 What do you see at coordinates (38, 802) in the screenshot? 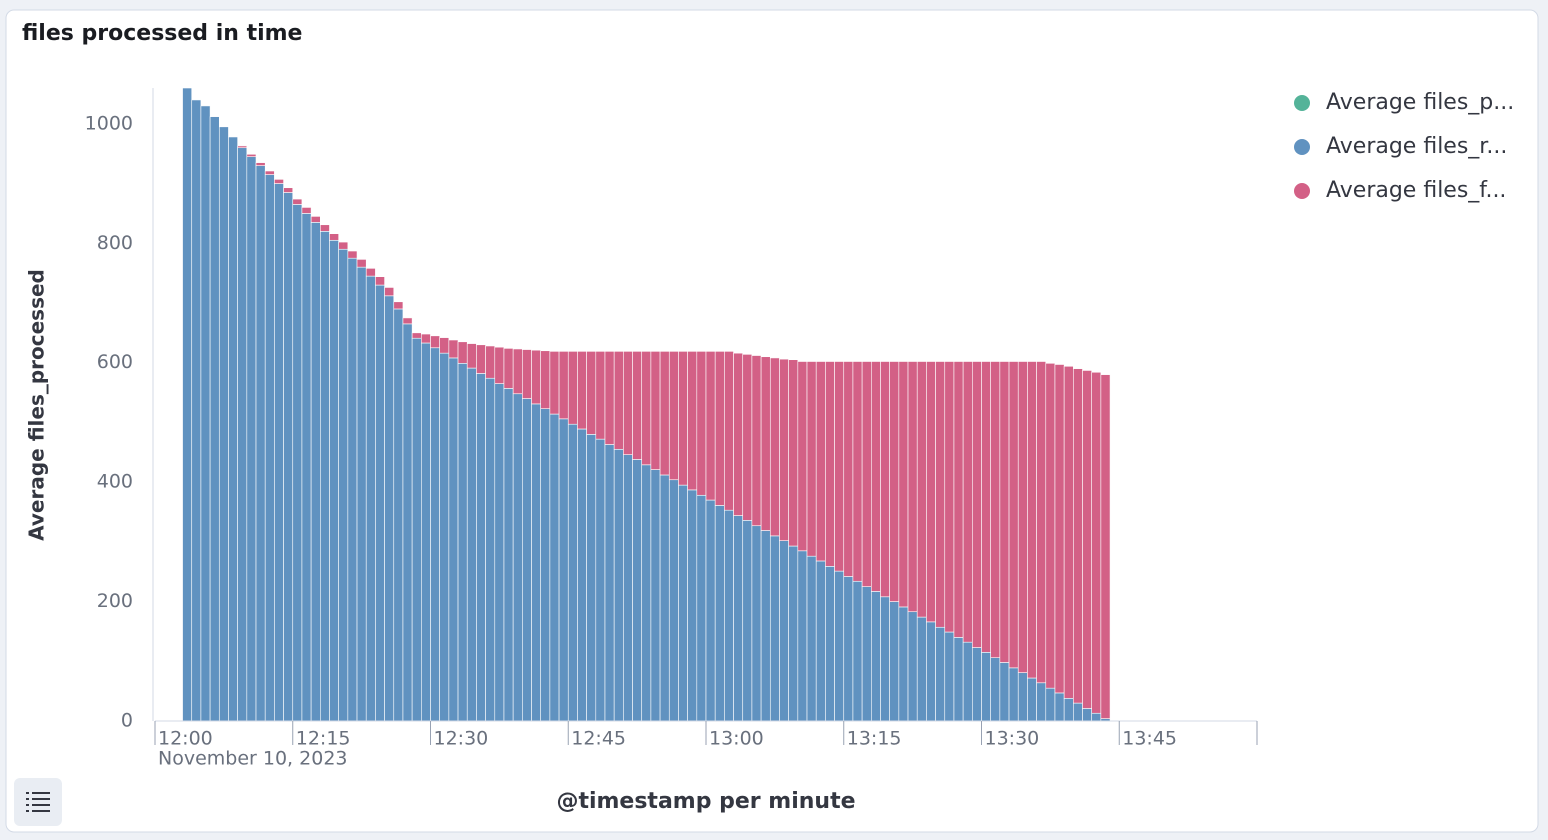
I see `legend-toggle-button` at bounding box center [38, 802].